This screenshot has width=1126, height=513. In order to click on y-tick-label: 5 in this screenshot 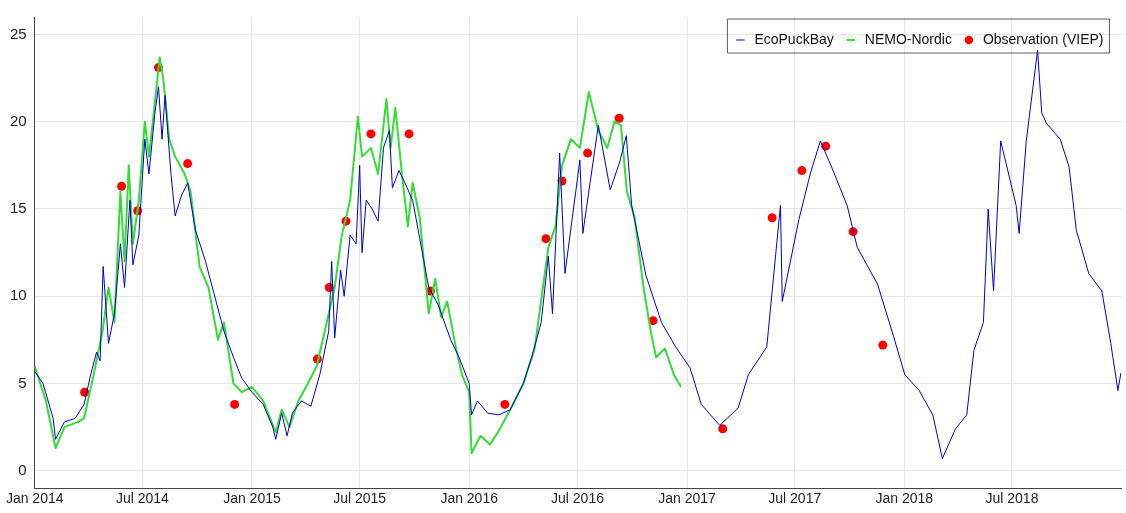, I will do `click(22, 382)`.